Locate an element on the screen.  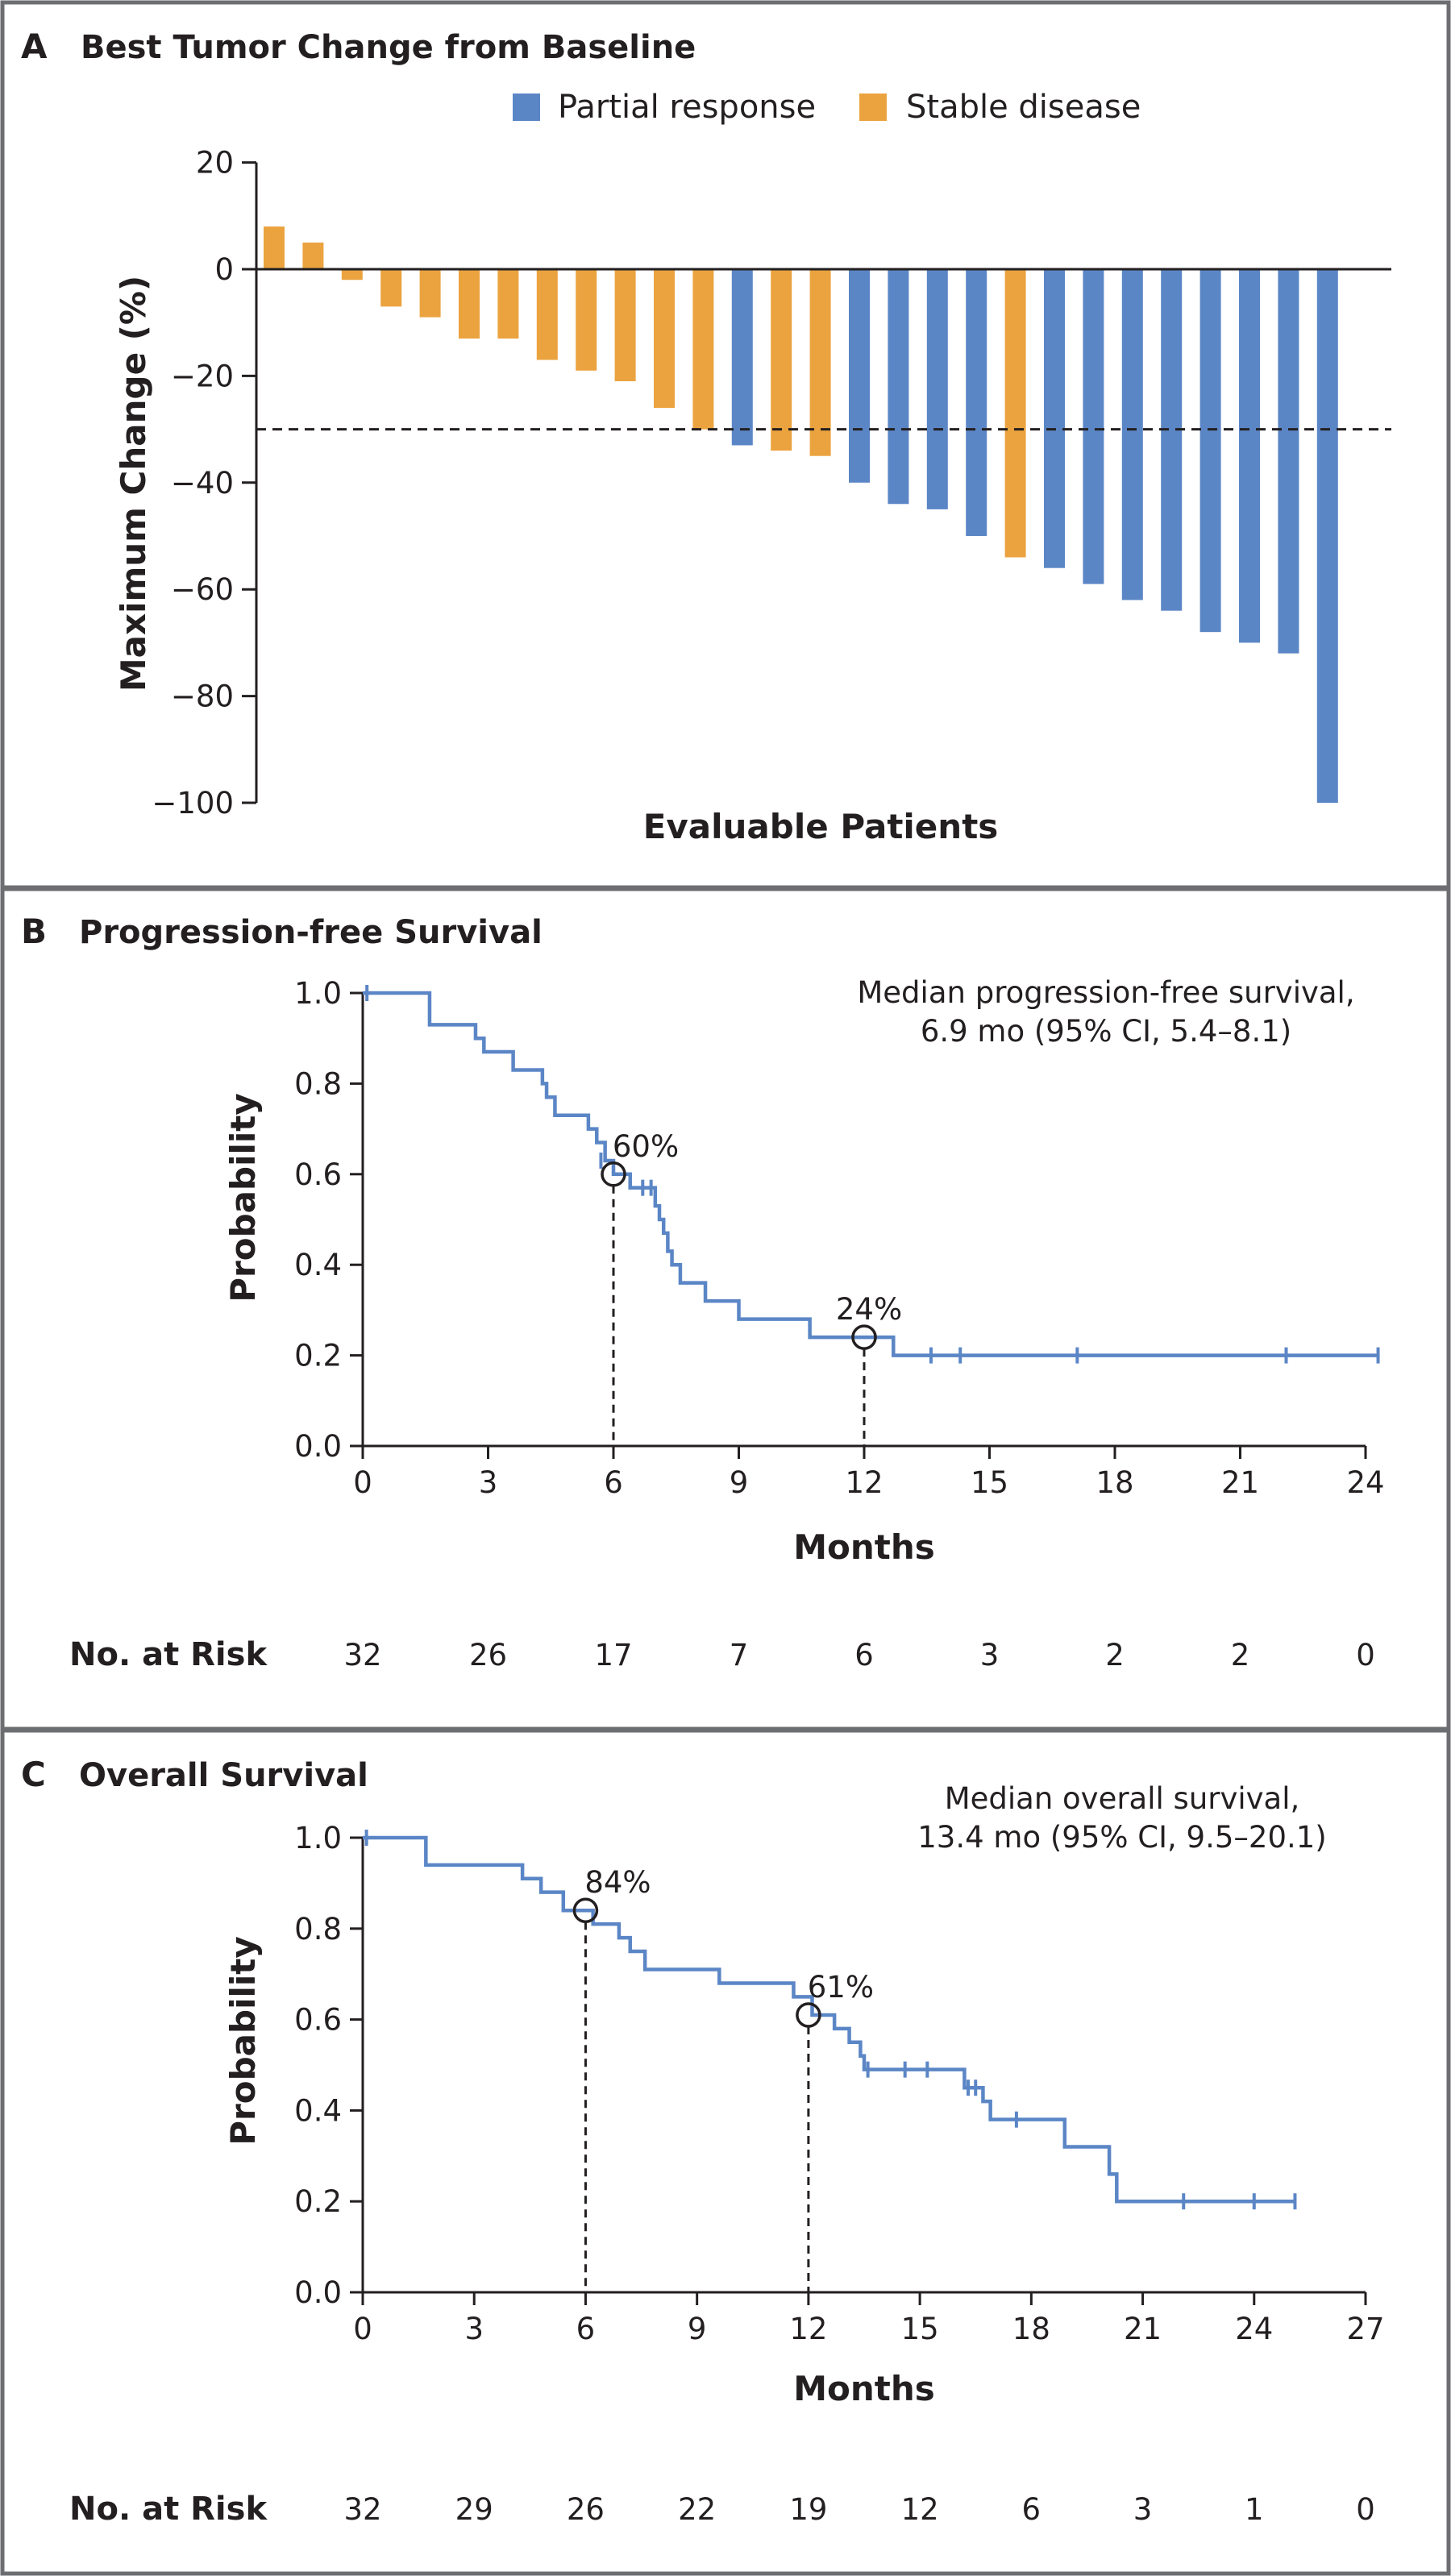
x-tick-label: 21 is located at coordinates (1240, 1482).